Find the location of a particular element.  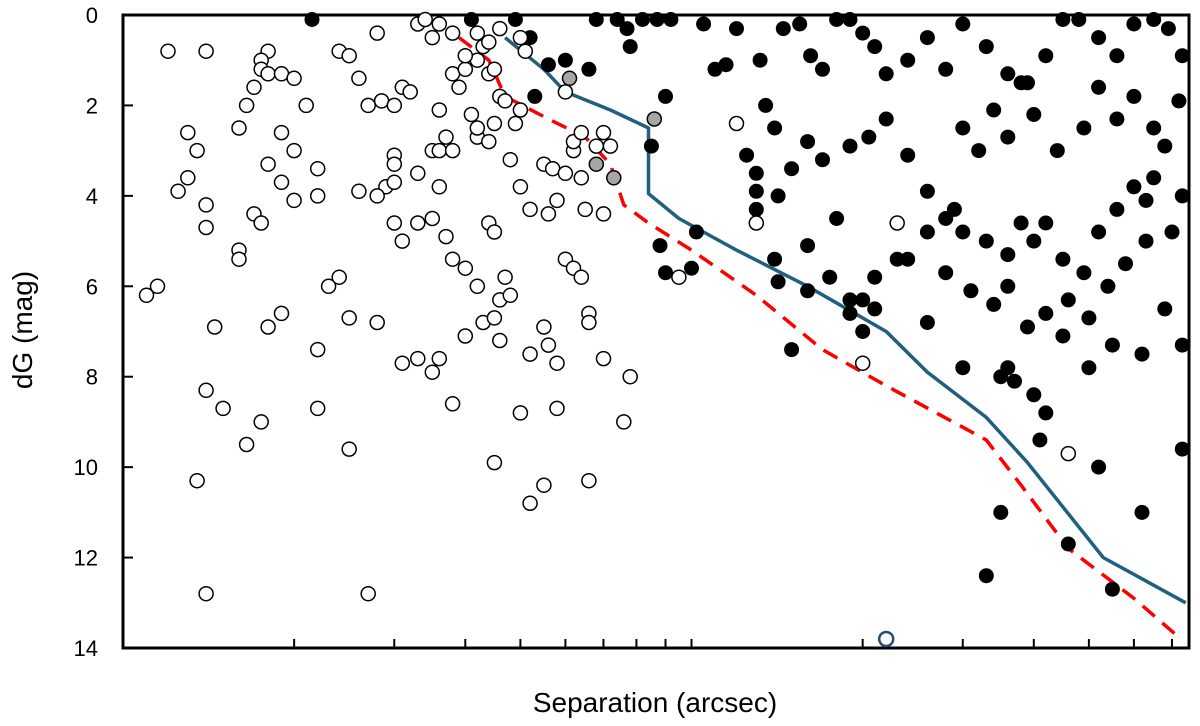

y-axis-title: dG (mag) is located at coordinates (22, 330).